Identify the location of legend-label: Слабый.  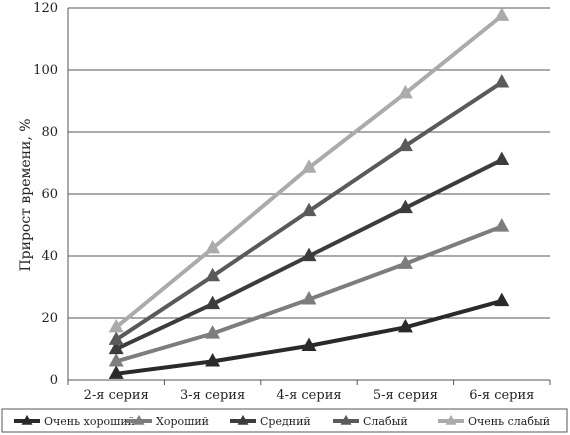
(385, 421).